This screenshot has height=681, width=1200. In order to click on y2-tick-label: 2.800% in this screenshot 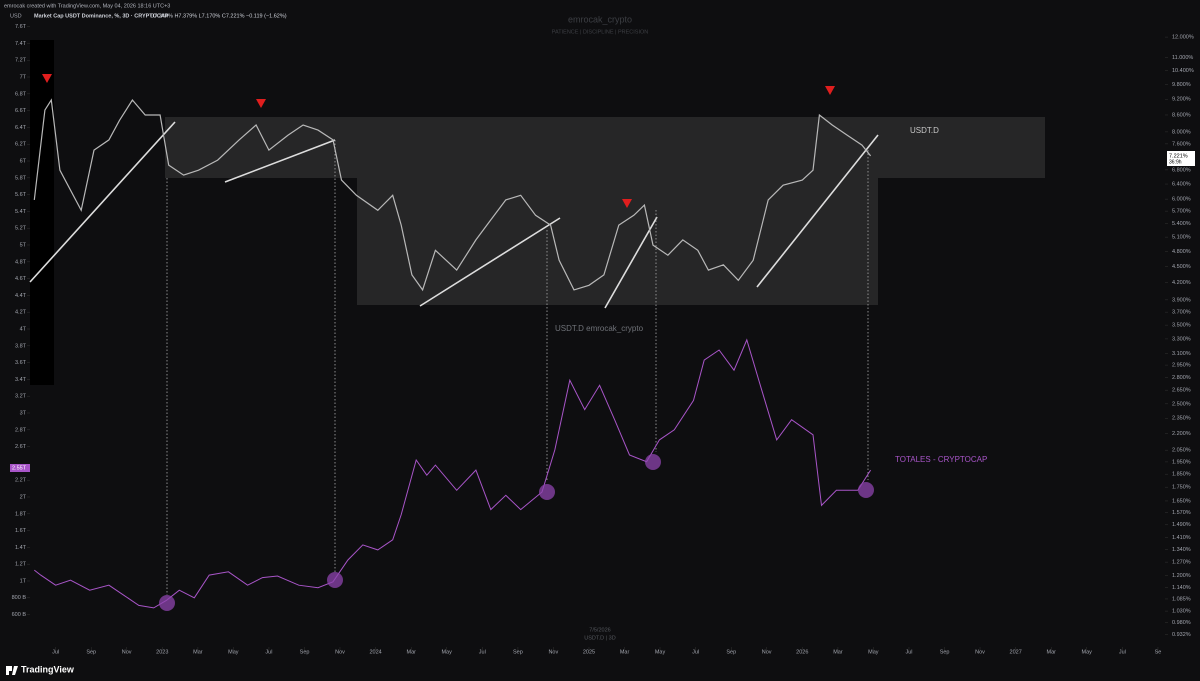, I will do `click(1181, 378)`.